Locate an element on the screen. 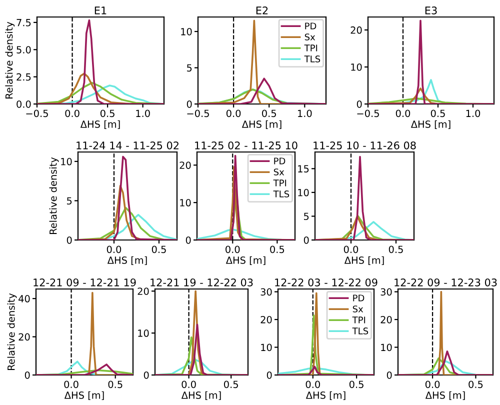  y-tick-label: 5.0 is located at coordinates (23, 50).